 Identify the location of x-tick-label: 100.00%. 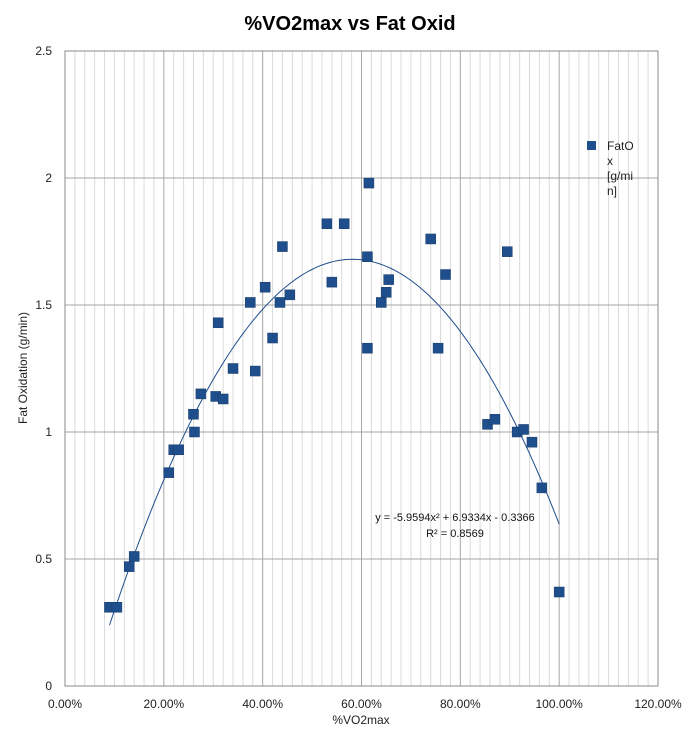
(559, 704).